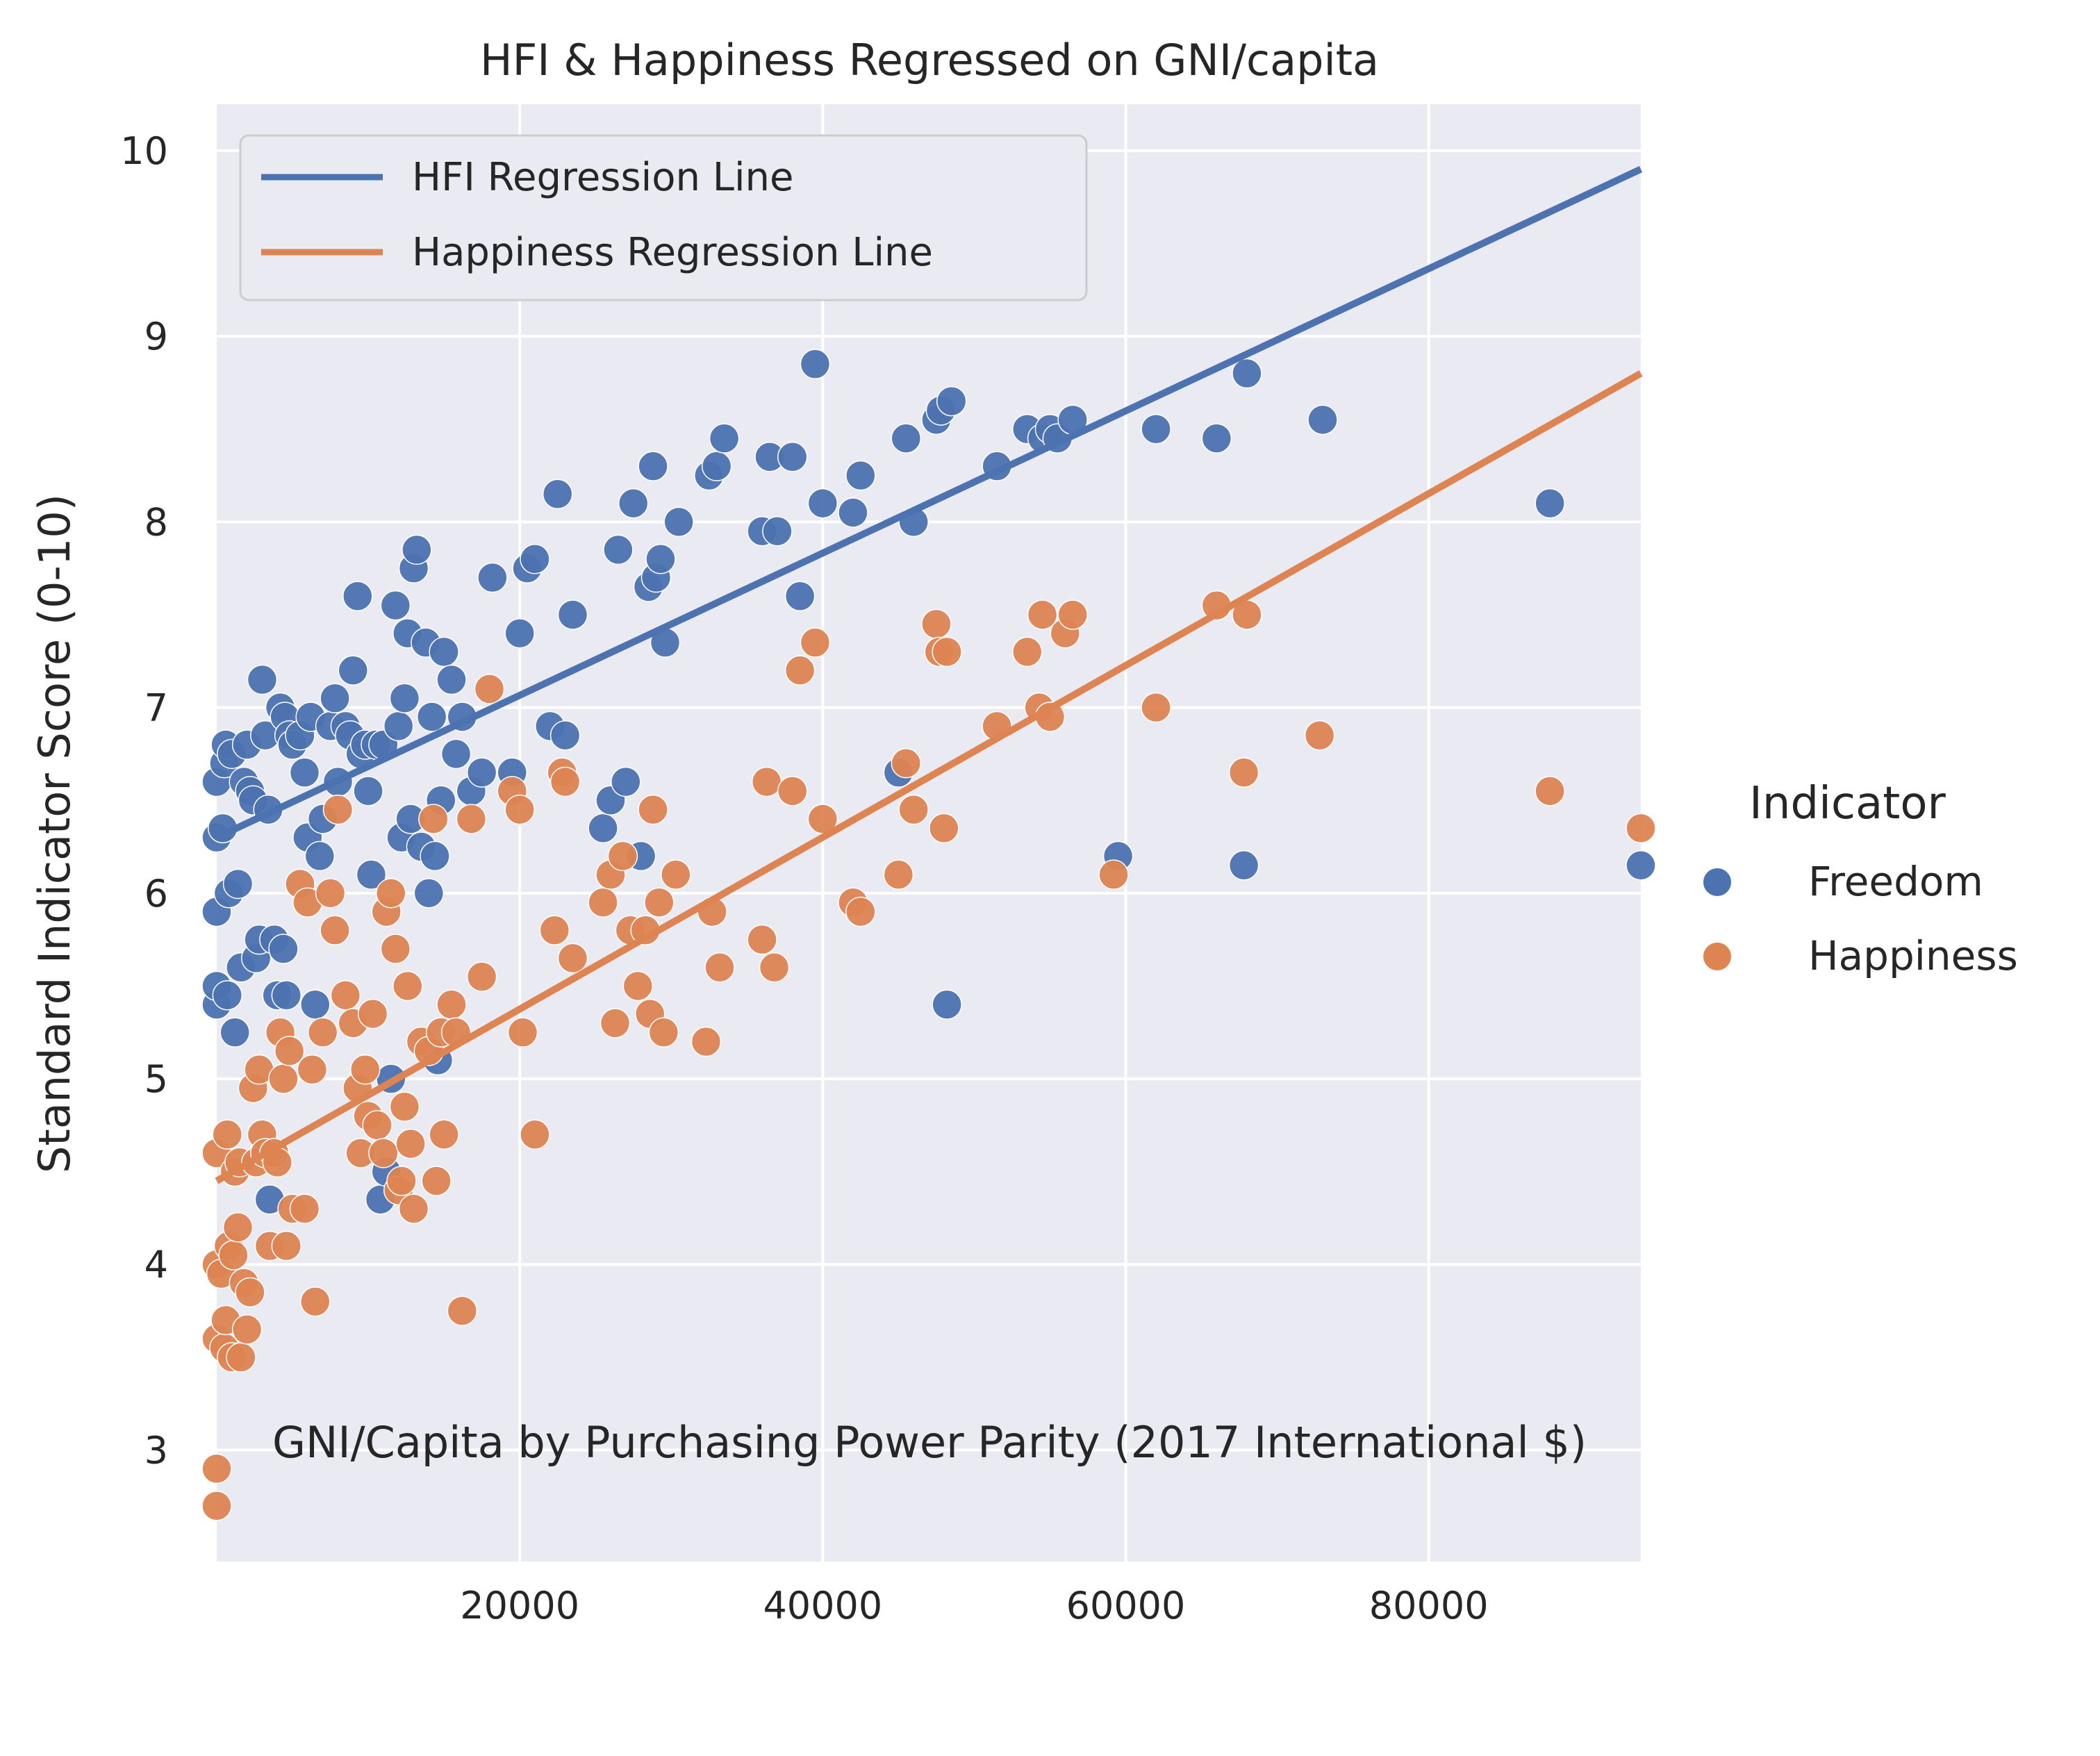 This screenshot has width=2100, height=1756. Describe the element at coordinates (156, 1079) in the screenshot. I see `y-tick-label: 5` at that location.